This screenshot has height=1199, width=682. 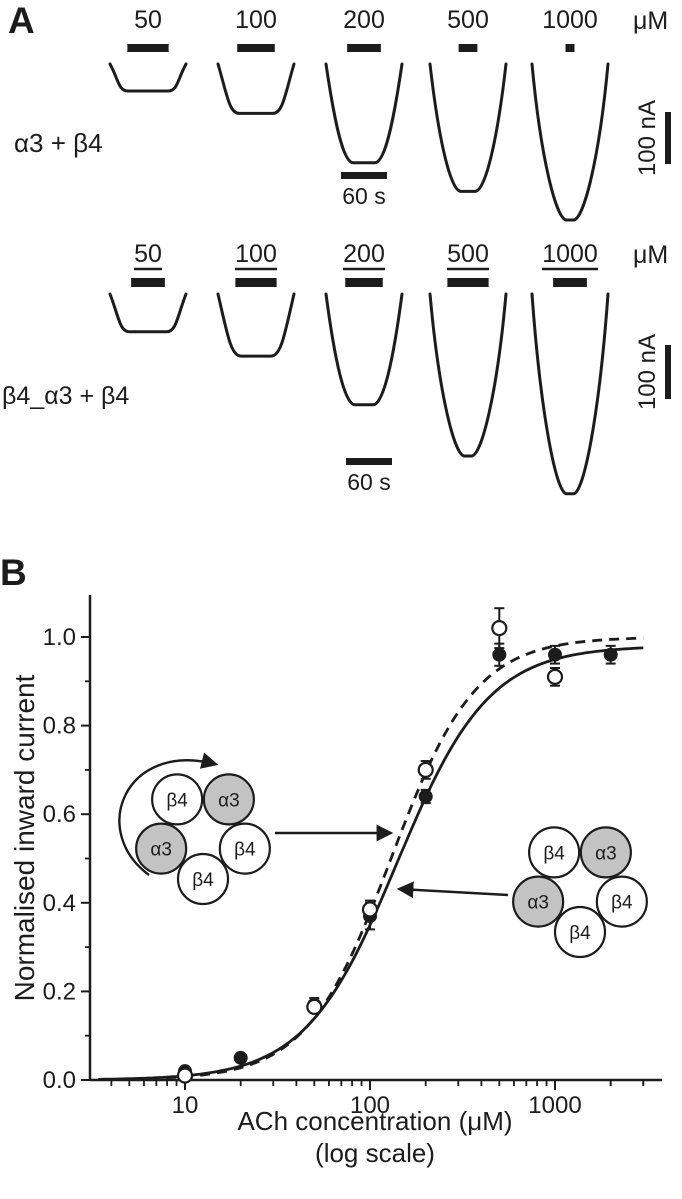 I want to click on y-tick-label: 0.0, so click(x=59, y=1080).